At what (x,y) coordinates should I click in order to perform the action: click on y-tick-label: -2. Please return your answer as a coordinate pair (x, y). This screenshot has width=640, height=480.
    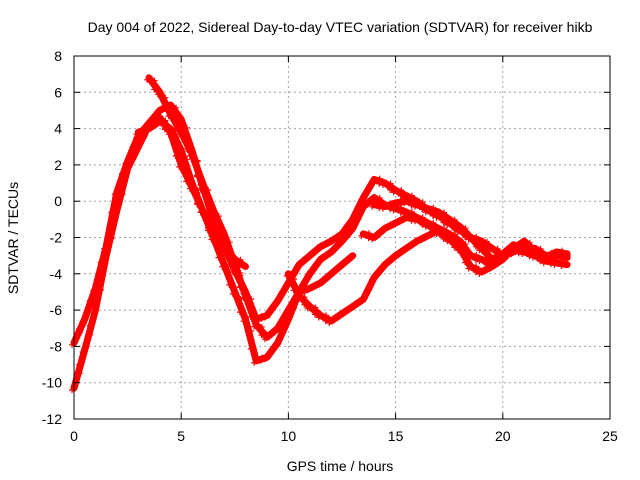
    Looking at the image, I should click on (56, 238).